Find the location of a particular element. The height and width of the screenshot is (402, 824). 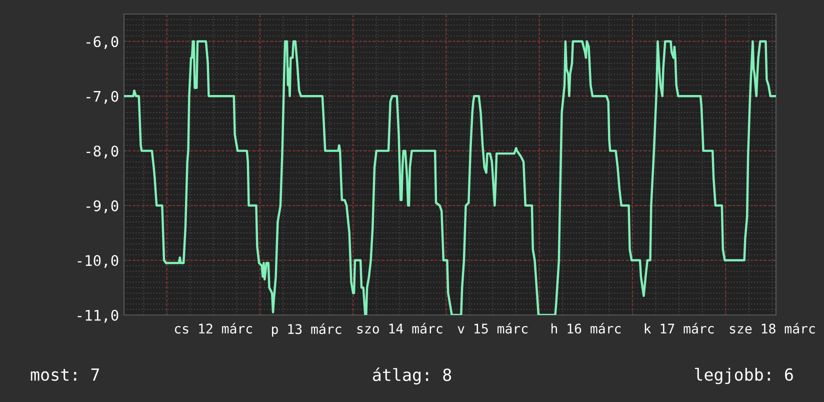

y-tick-label: -9,0 is located at coordinates (102, 207).